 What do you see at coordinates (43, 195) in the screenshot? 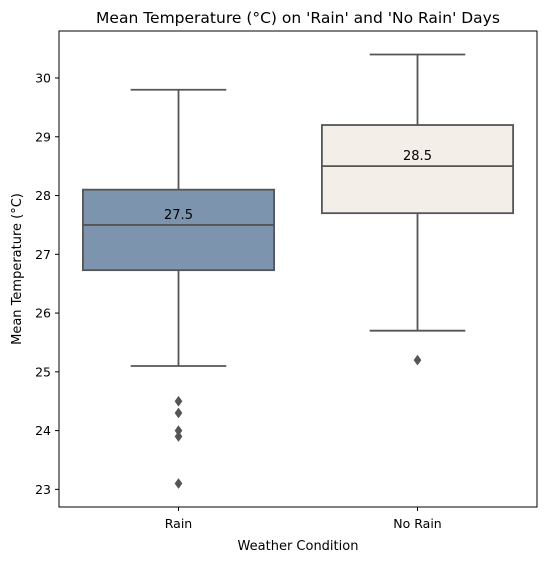
I see `y-tick-label: 28` at bounding box center [43, 195].